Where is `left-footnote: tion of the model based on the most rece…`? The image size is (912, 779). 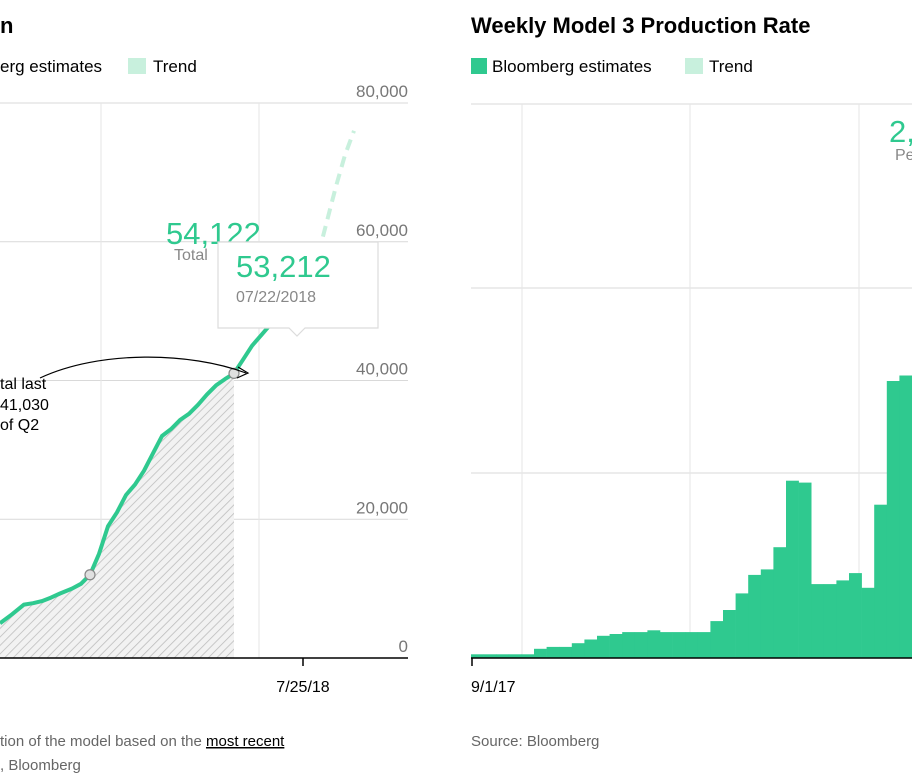
left-footnote: tion of the model based on the most rece… is located at coordinates (142, 741).